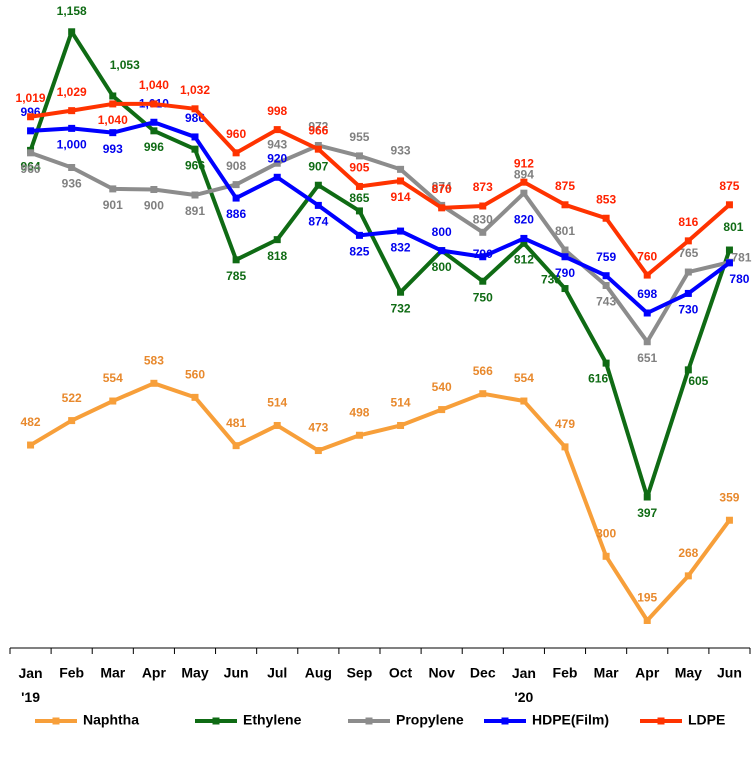 The image size is (754, 766). What do you see at coordinates (523, 697) in the screenshot?
I see `x-tick-label-line: '20` at bounding box center [523, 697].